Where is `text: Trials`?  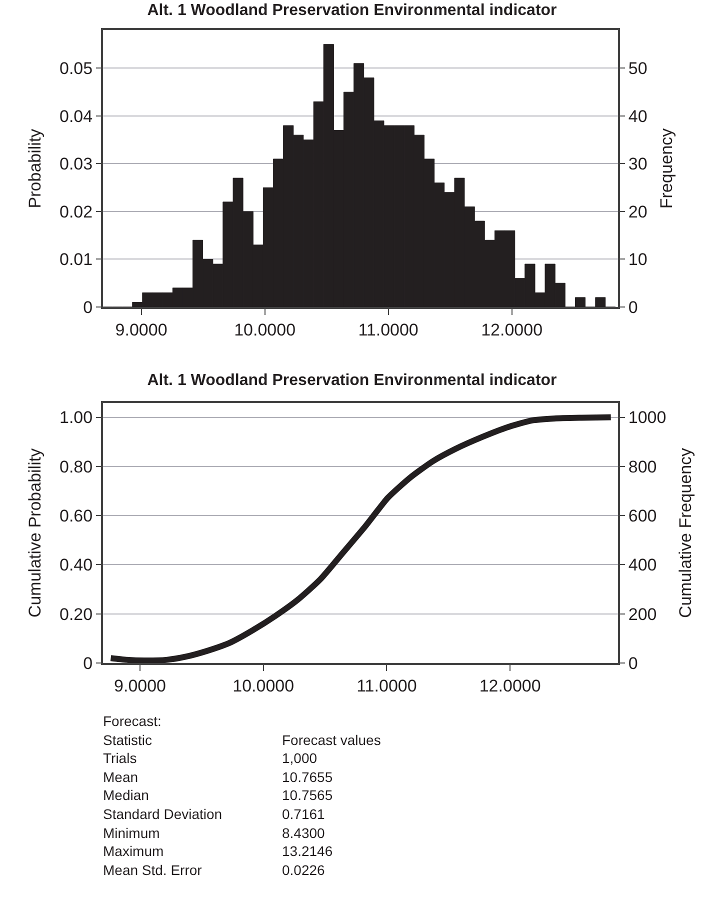
text: Trials is located at coordinates (120, 758).